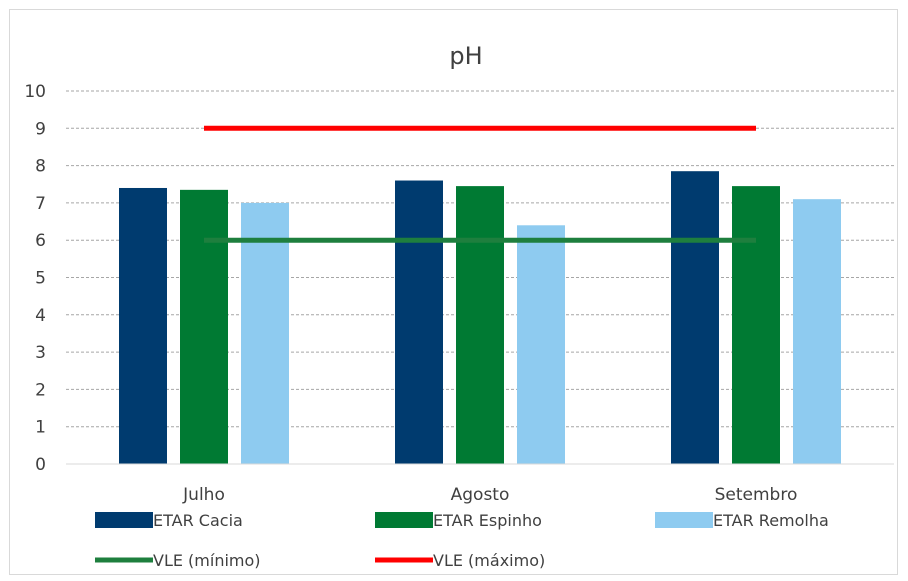  I want to click on reference-lines, so click(480, 184).